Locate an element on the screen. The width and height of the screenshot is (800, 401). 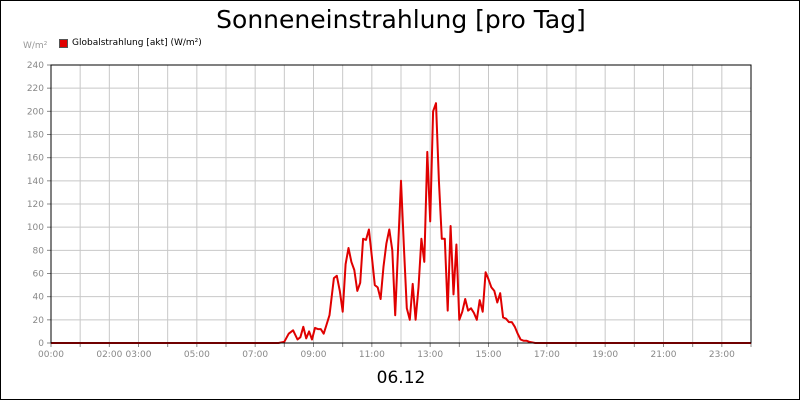
x-tick-label: 00:00 is located at coordinates (51, 355).